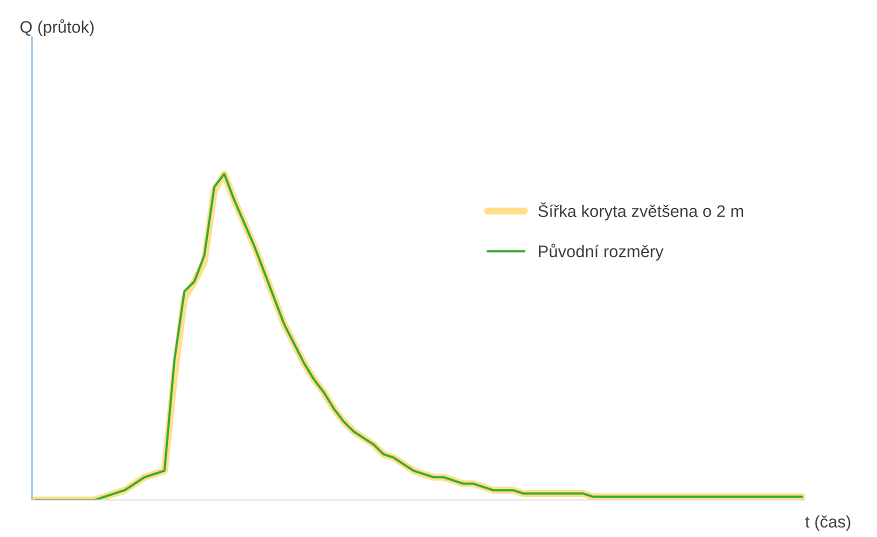 The image size is (877, 537). What do you see at coordinates (57, 27) in the screenshot?
I see `text: Q (průtok)` at bounding box center [57, 27].